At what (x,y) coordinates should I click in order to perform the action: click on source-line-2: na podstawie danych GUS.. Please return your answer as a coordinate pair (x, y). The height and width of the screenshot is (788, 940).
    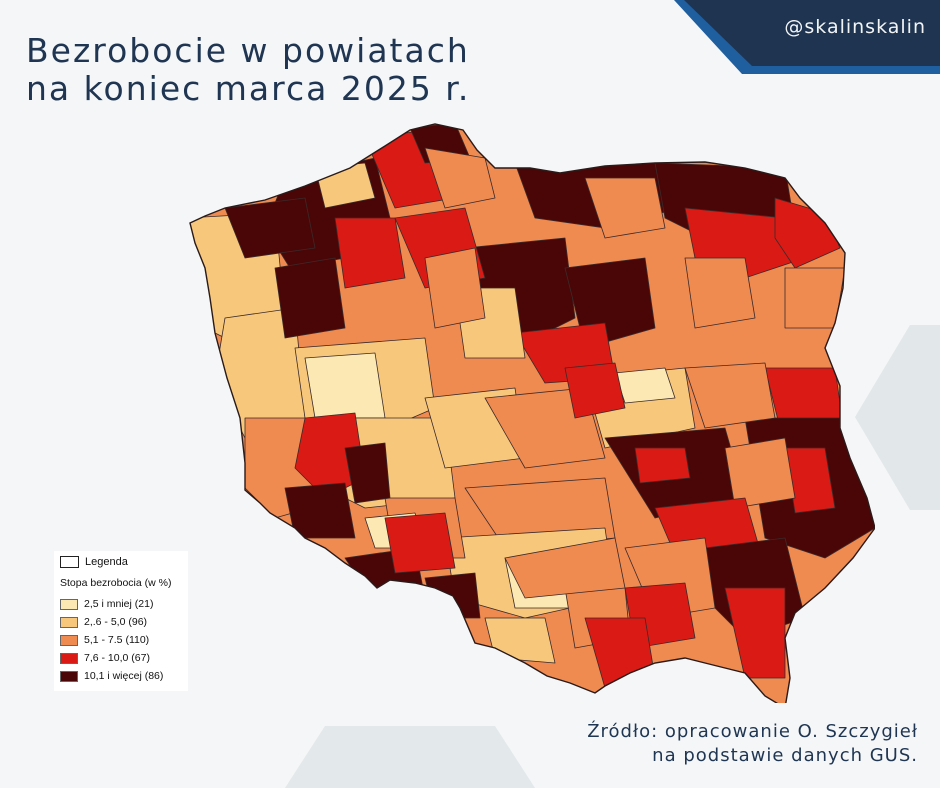
    Looking at the image, I should click on (785, 755).